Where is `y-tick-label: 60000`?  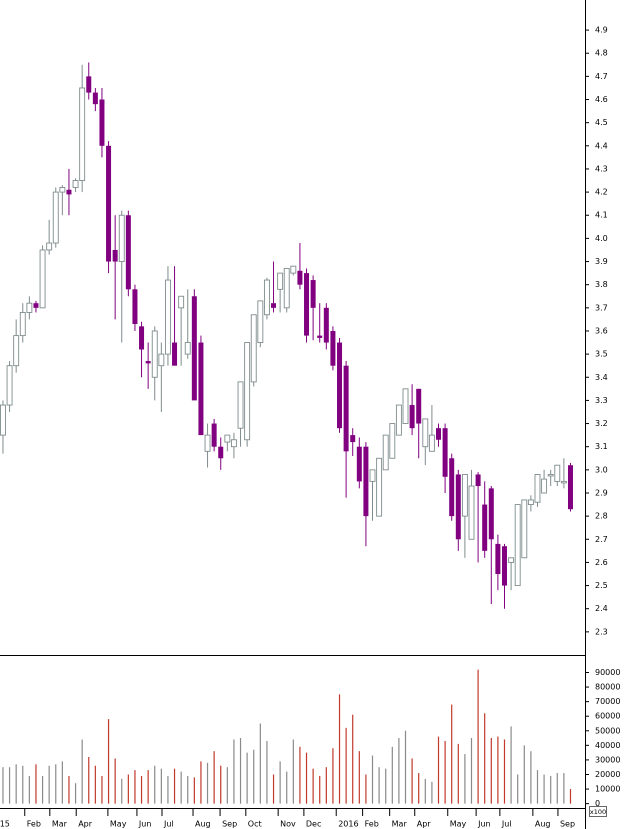 y-tick-label: 60000 is located at coordinates (607, 716).